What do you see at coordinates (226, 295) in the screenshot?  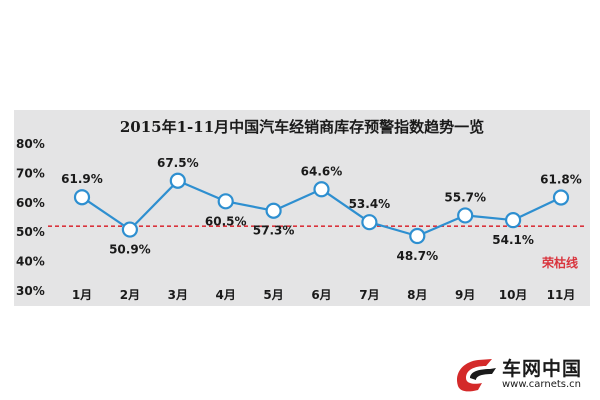 I see `x-tick-label: 4月` at bounding box center [226, 295].